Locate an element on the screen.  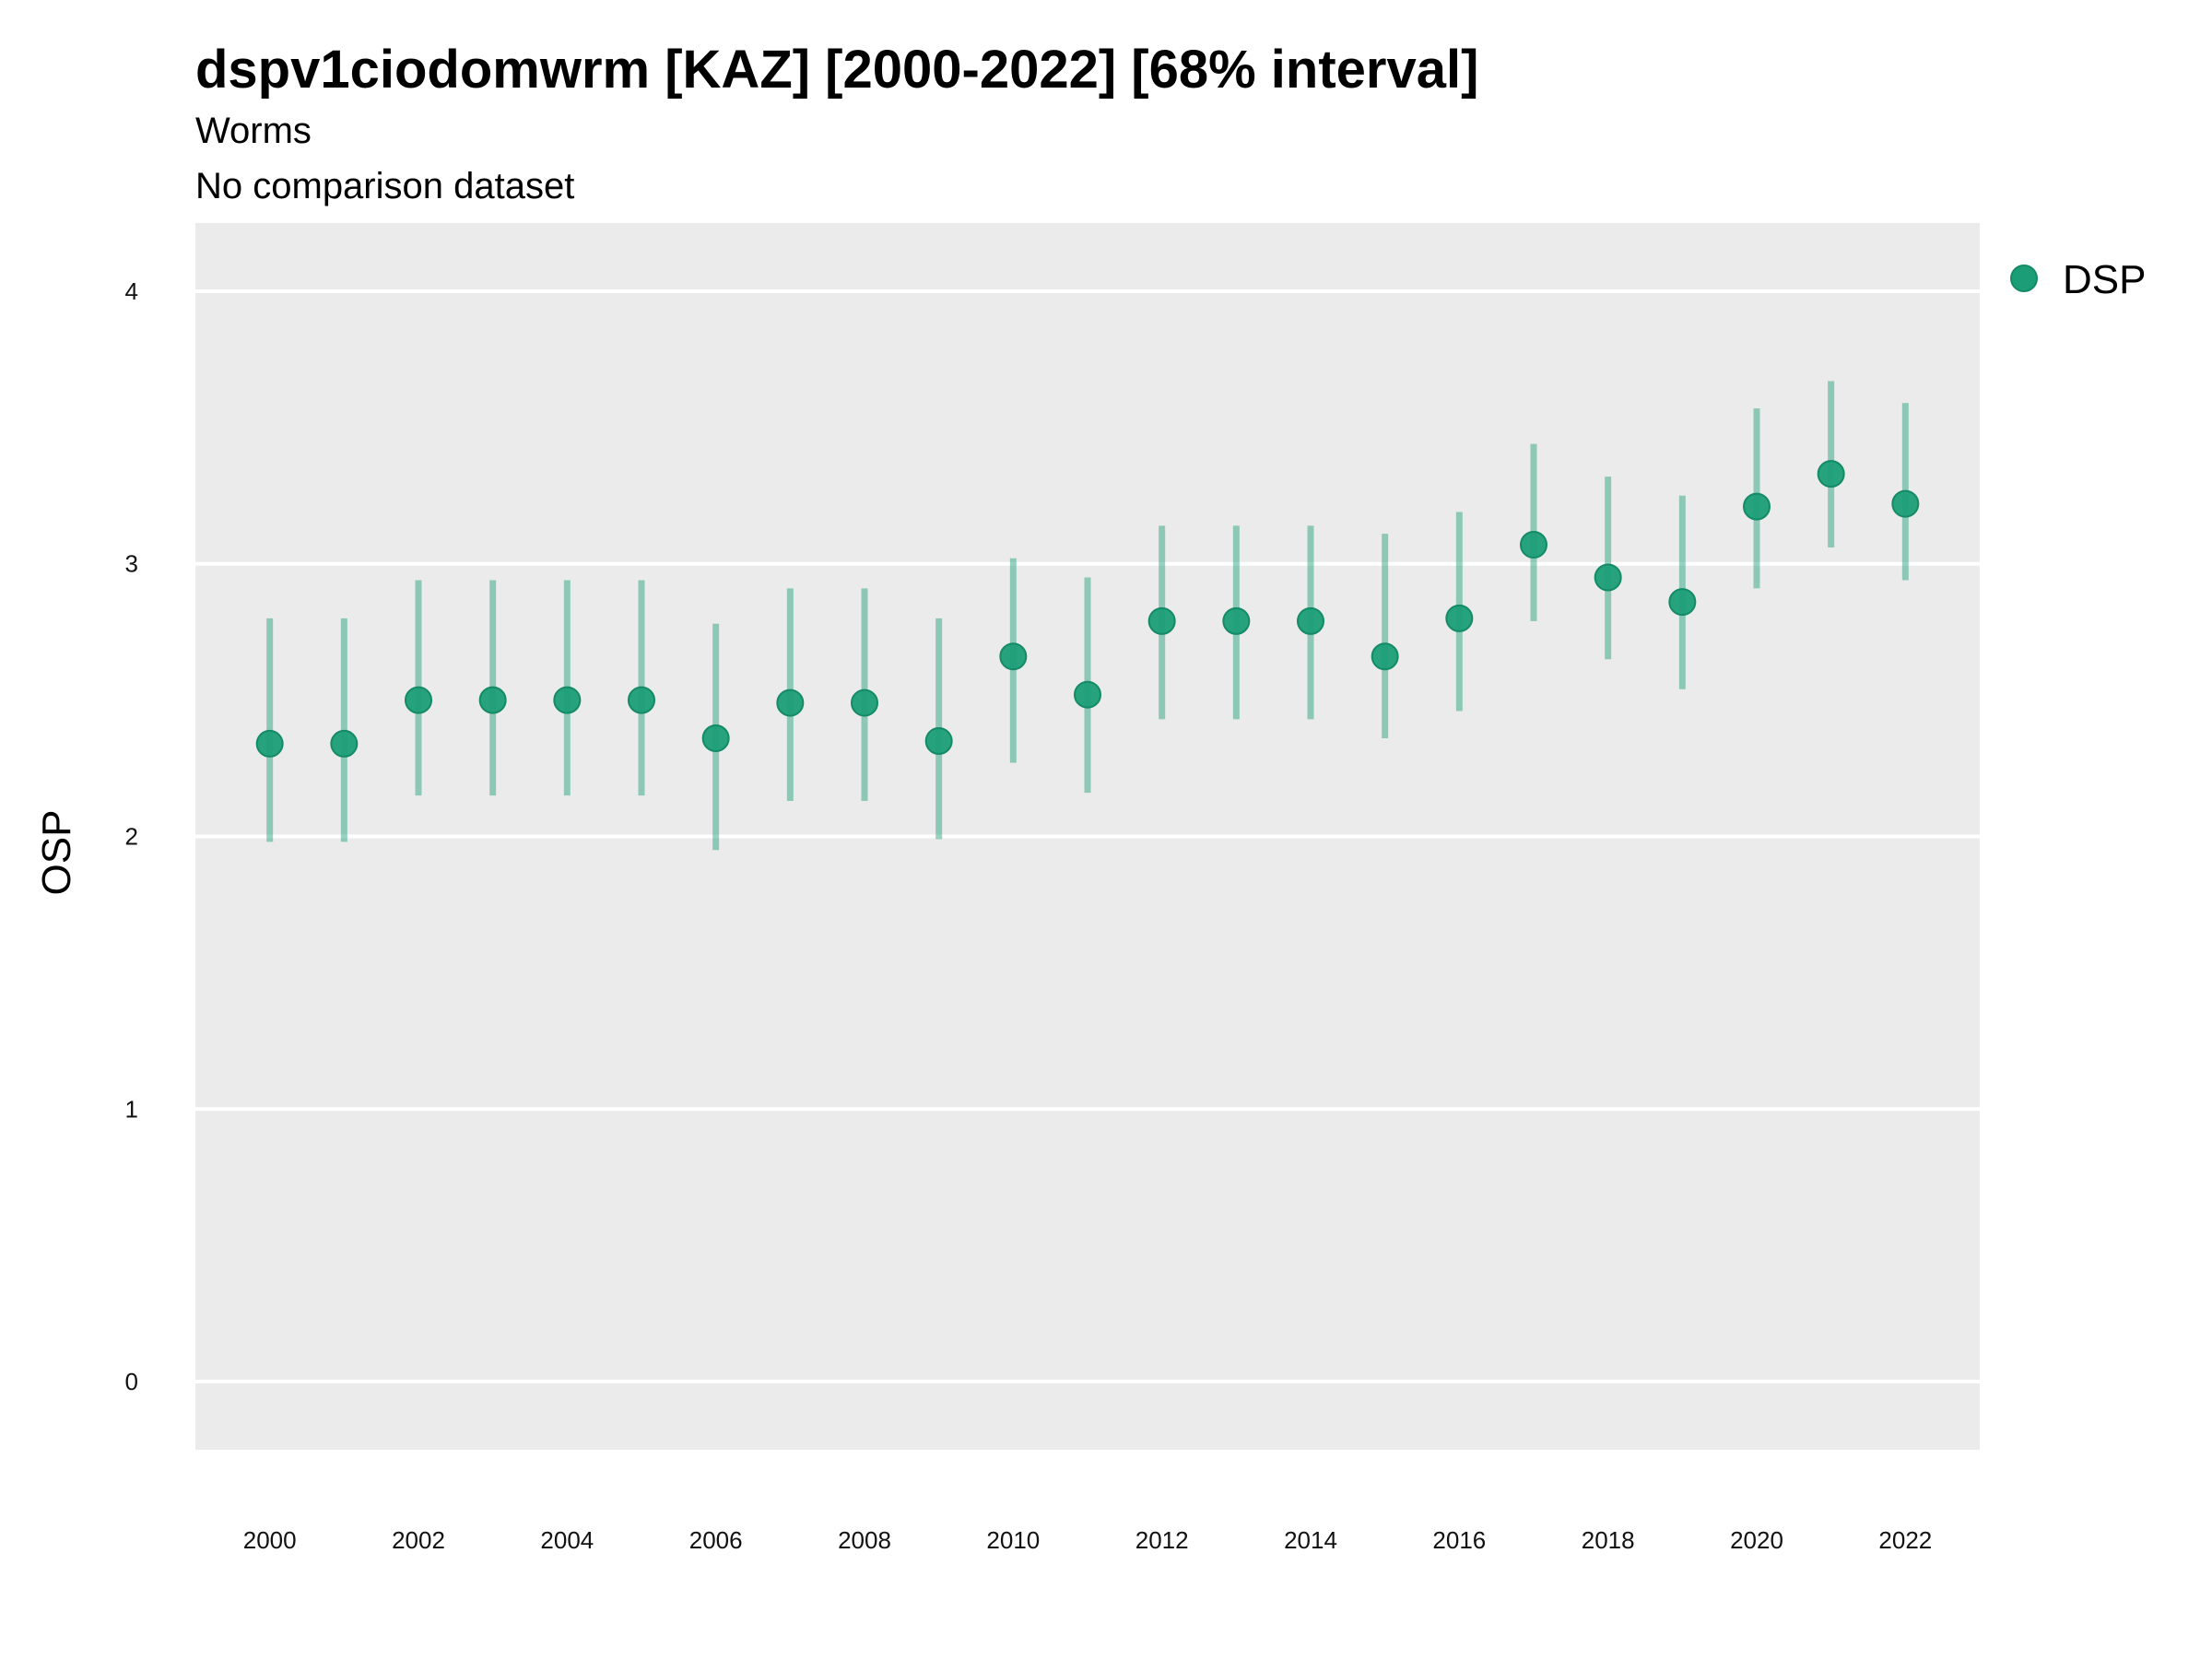
point-2022 is located at coordinates (1905, 503).